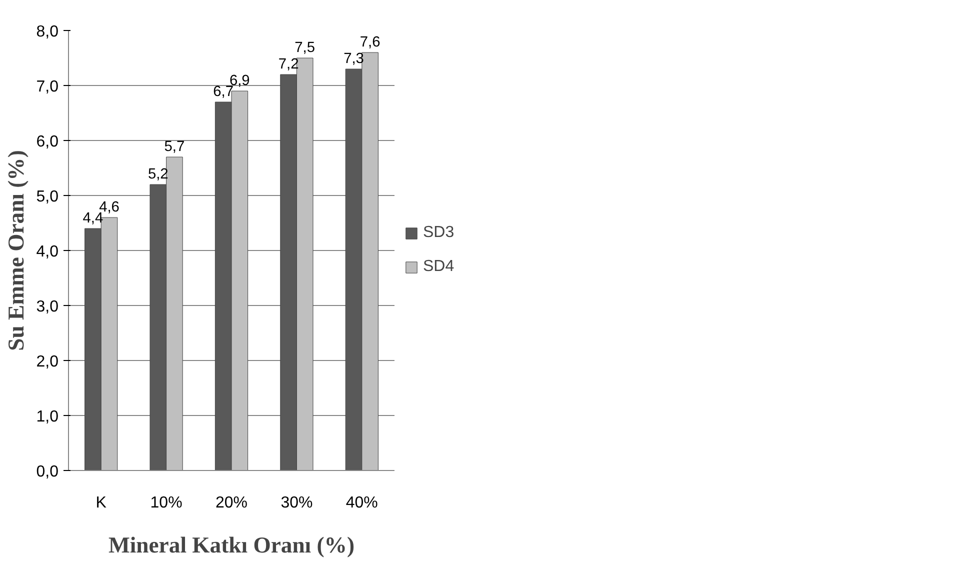  Describe the element at coordinates (47, 87) in the screenshot. I see `y-tick-label: 7,0` at that location.